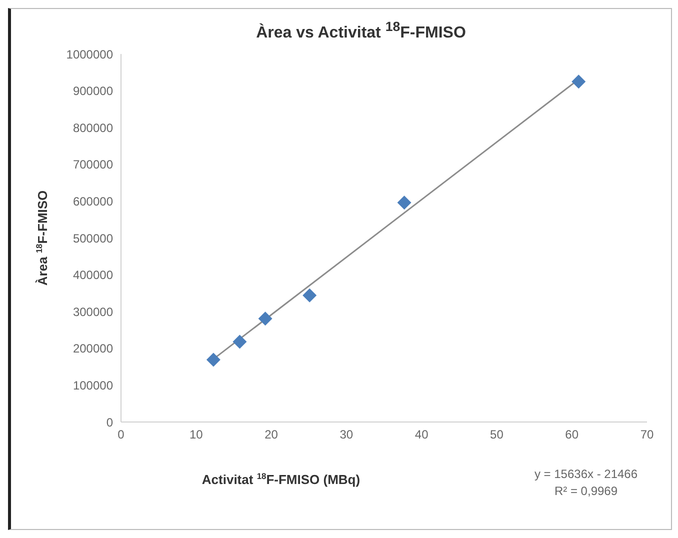  I want to click on y-tick-label: 200000, so click(93, 349).